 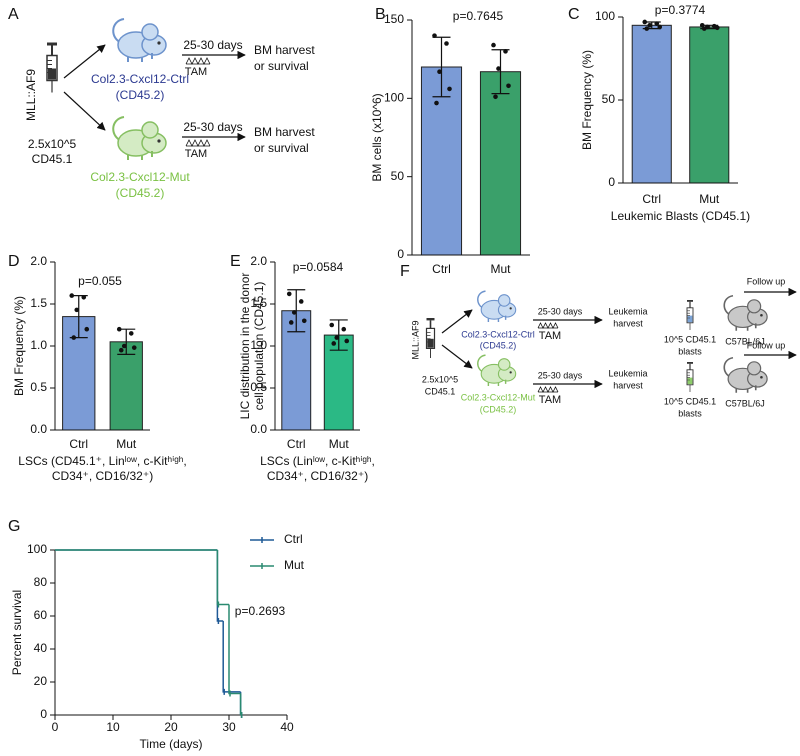 What do you see at coordinates (574, 14) in the screenshot?
I see `panel-label: C` at bounding box center [574, 14].